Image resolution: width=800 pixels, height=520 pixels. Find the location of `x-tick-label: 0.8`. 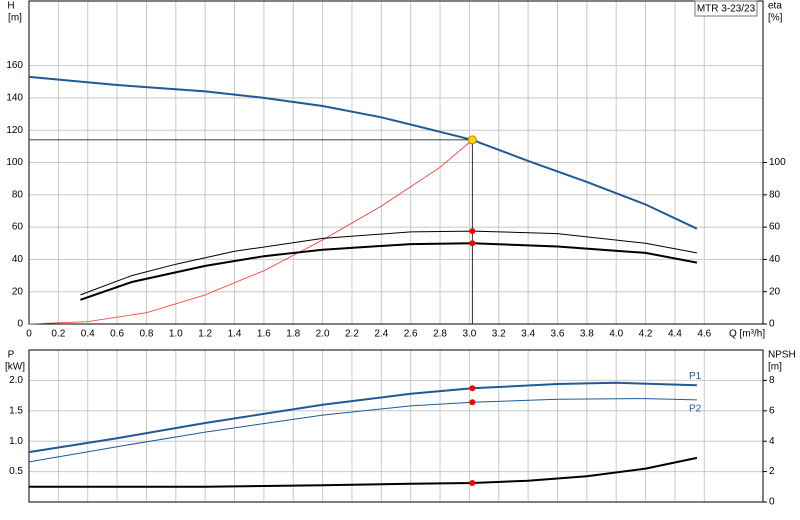

x-tick-label: 0.8 is located at coordinates (146, 334).